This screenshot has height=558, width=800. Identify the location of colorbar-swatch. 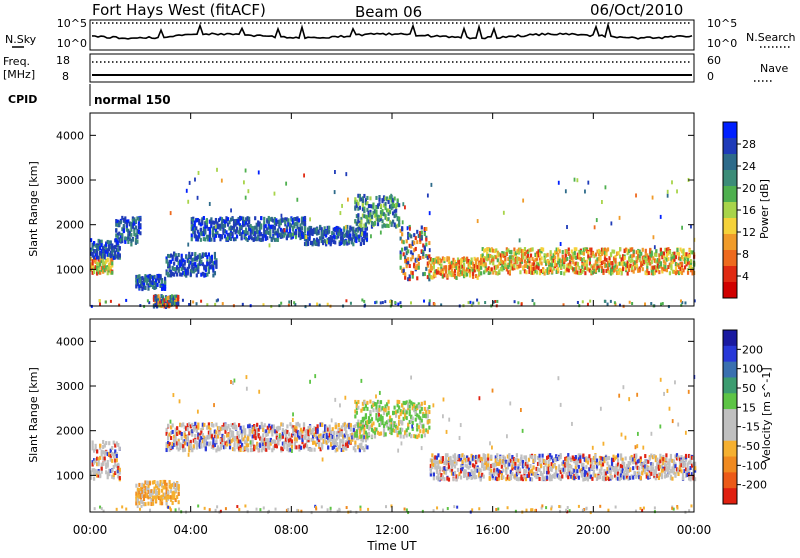
(730, 162).